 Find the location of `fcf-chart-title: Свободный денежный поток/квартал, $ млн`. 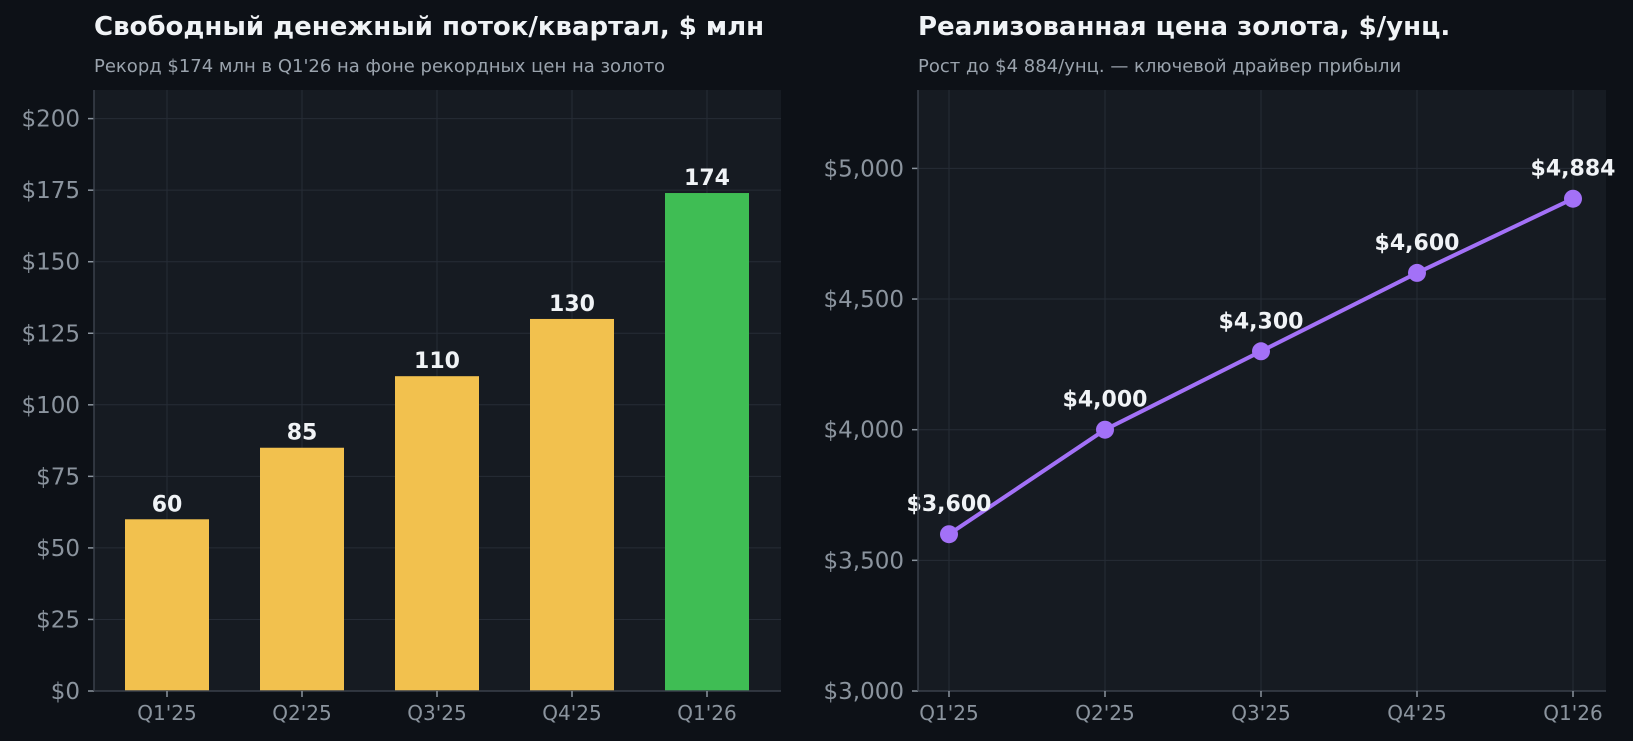

fcf-chart-title: Свободный денежный поток/квартал, $ млн is located at coordinates (429, 27).